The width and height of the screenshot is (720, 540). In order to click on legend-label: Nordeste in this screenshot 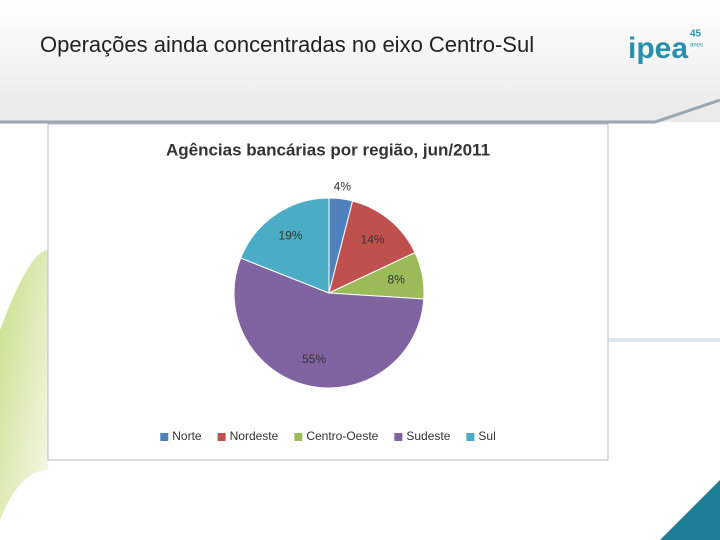, I will do `click(254, 436)`.